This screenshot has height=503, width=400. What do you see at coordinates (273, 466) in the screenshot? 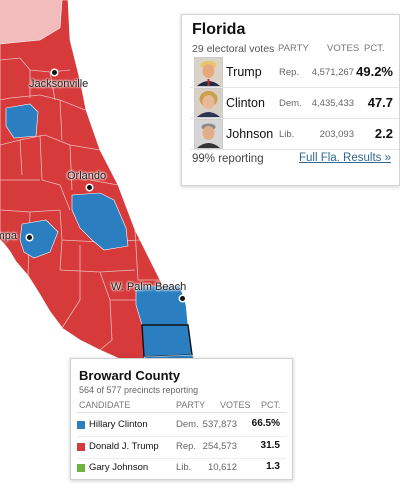
I see `candidate-pct: 1.3` at bounding box center [273, 466].